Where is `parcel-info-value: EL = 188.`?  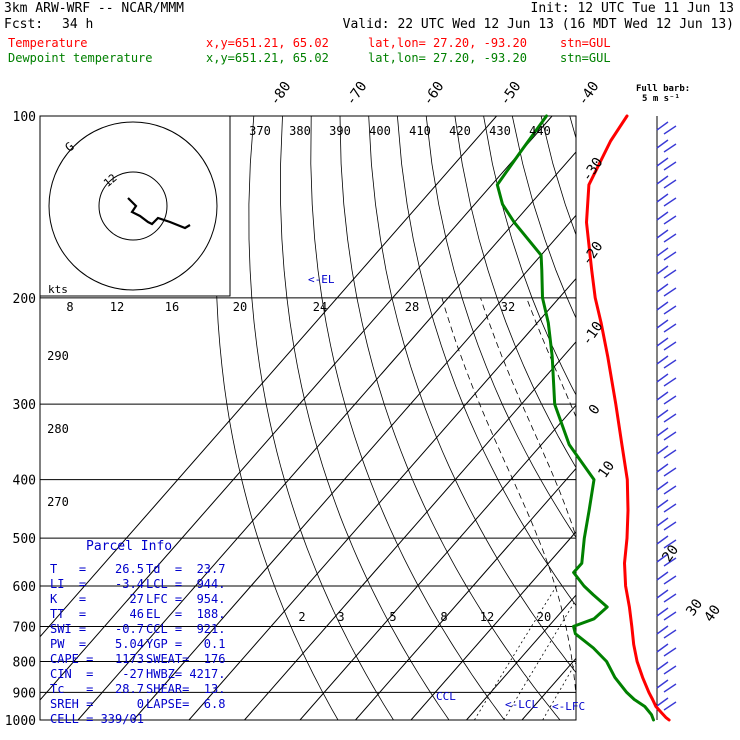 parcel-info-value: EL = 188. is located at coordinates (186, 614).